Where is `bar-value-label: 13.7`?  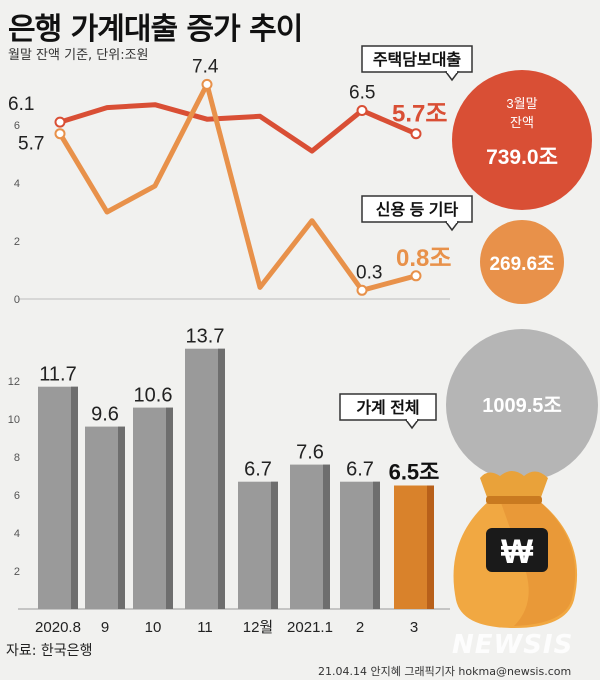
bar-value-label: 13.7 is located at coordinates (205, 337).